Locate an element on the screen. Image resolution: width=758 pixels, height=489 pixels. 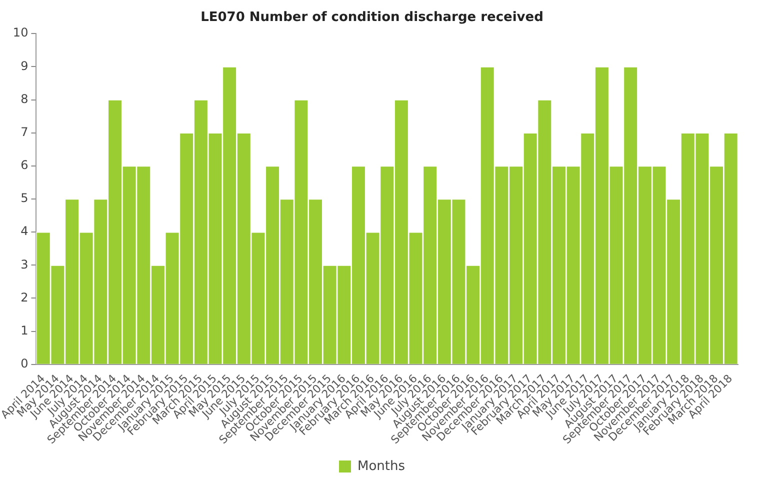
y-tick-label: 8 is located at coordinates (24, 99).